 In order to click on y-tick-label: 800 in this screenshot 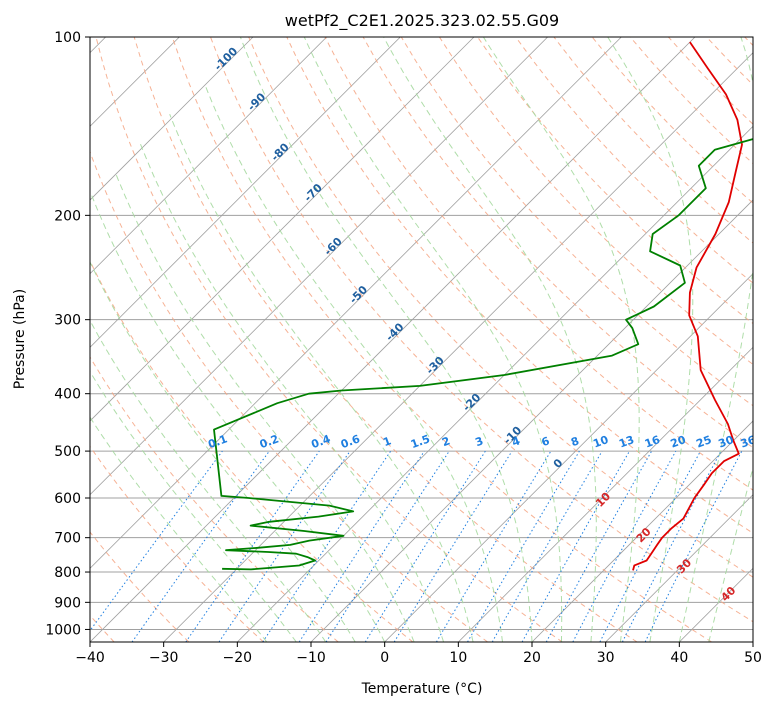, I will do `click(67, 573)`.